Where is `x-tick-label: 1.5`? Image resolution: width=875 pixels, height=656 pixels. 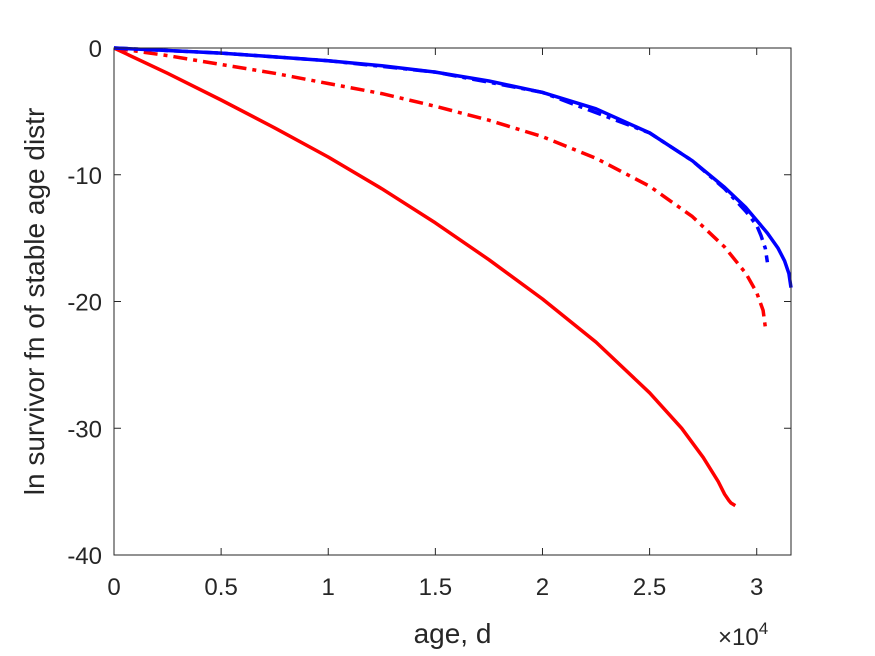 x-tick-label: 1.5 is located at coordinates (435, 587).